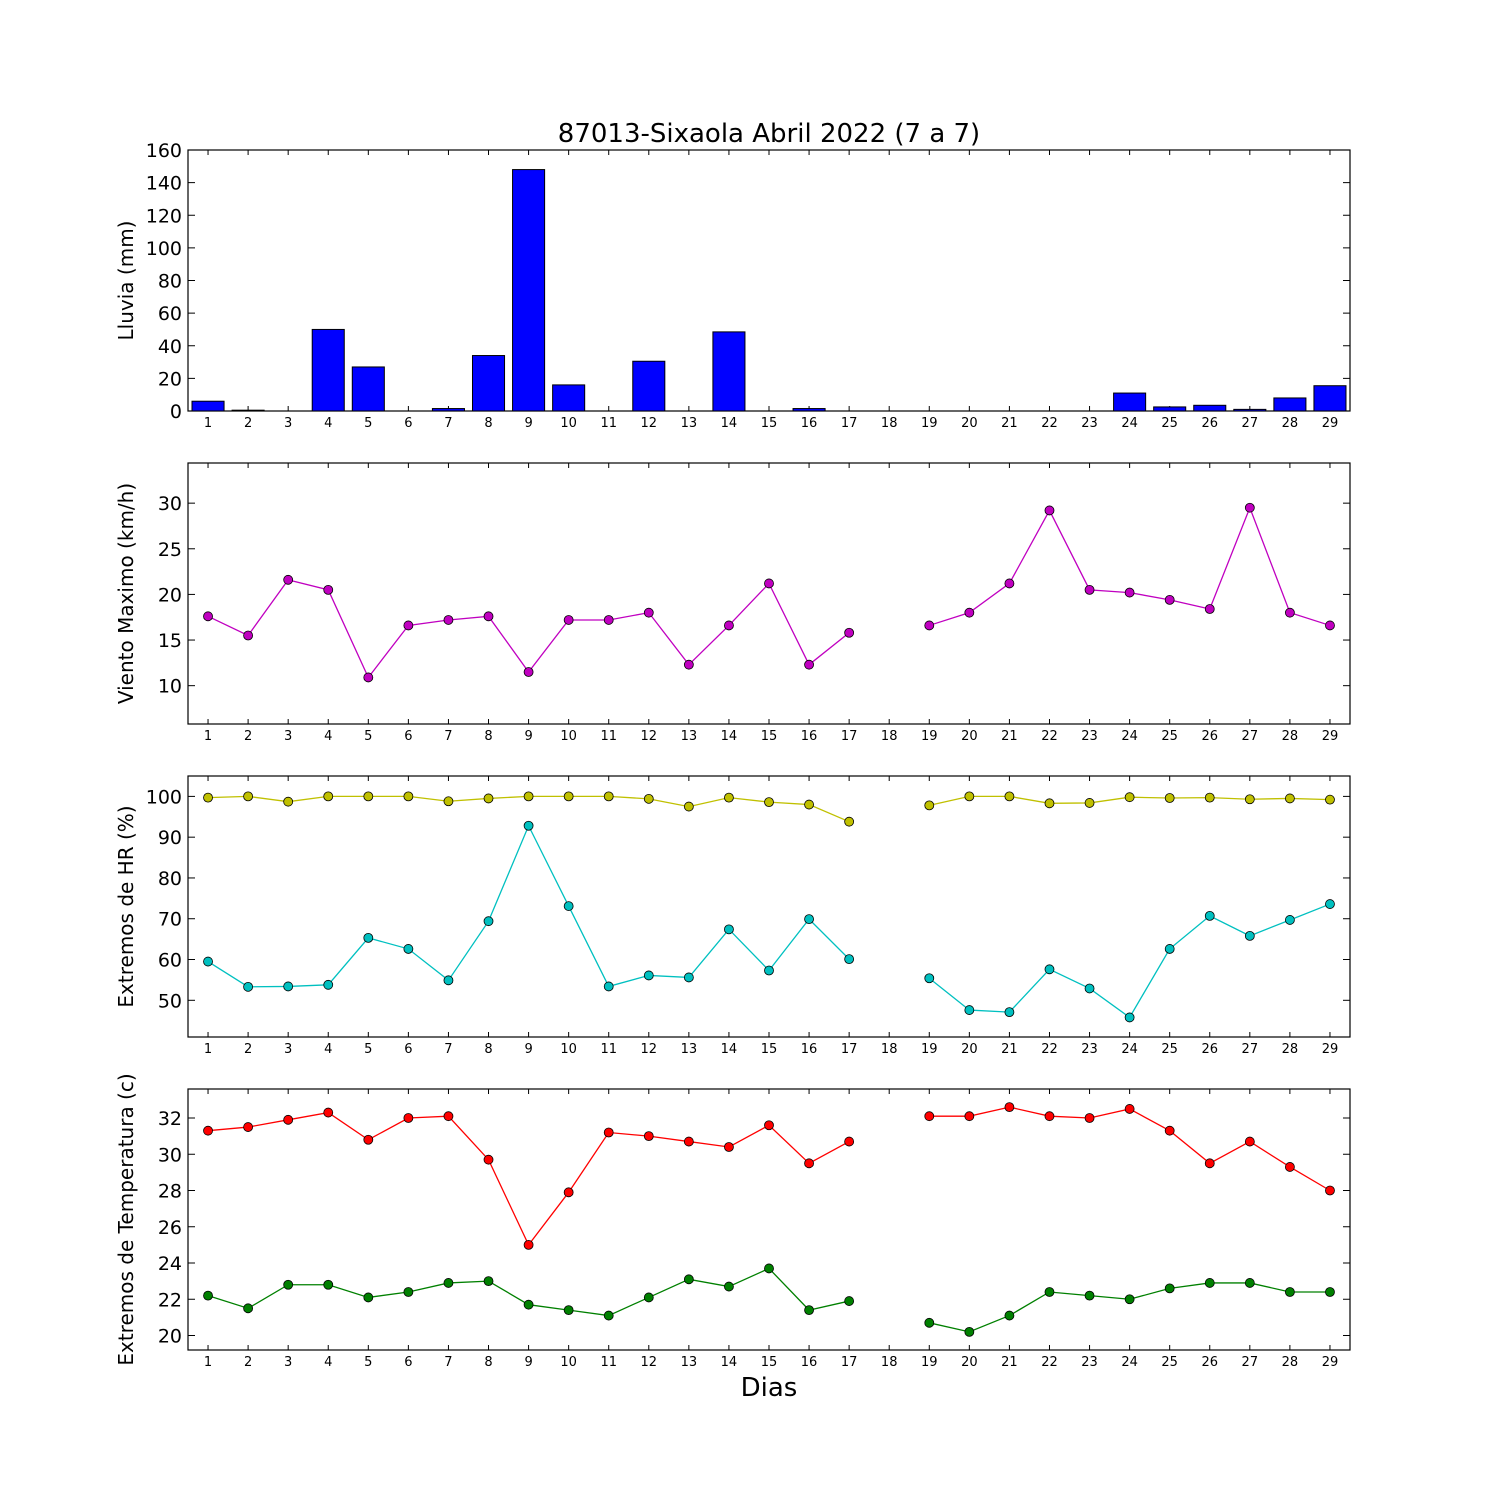  Describe the element at coordinates (126, 1219) in the screenshot. I see `y-axis-label: Extremos de Temperatura (c)` at that location.